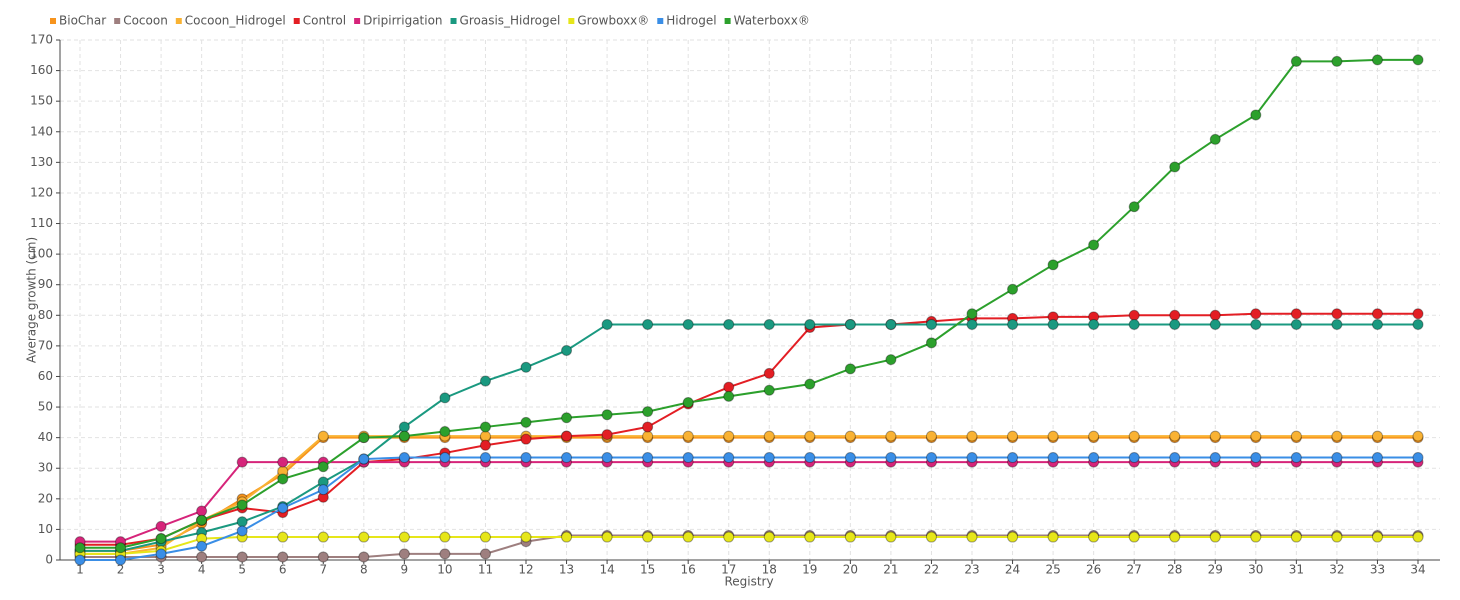  What do you see at coordinates (324, 21) in the screenshot?
I see `legend-label: Control` at bounding box center [324, 21].